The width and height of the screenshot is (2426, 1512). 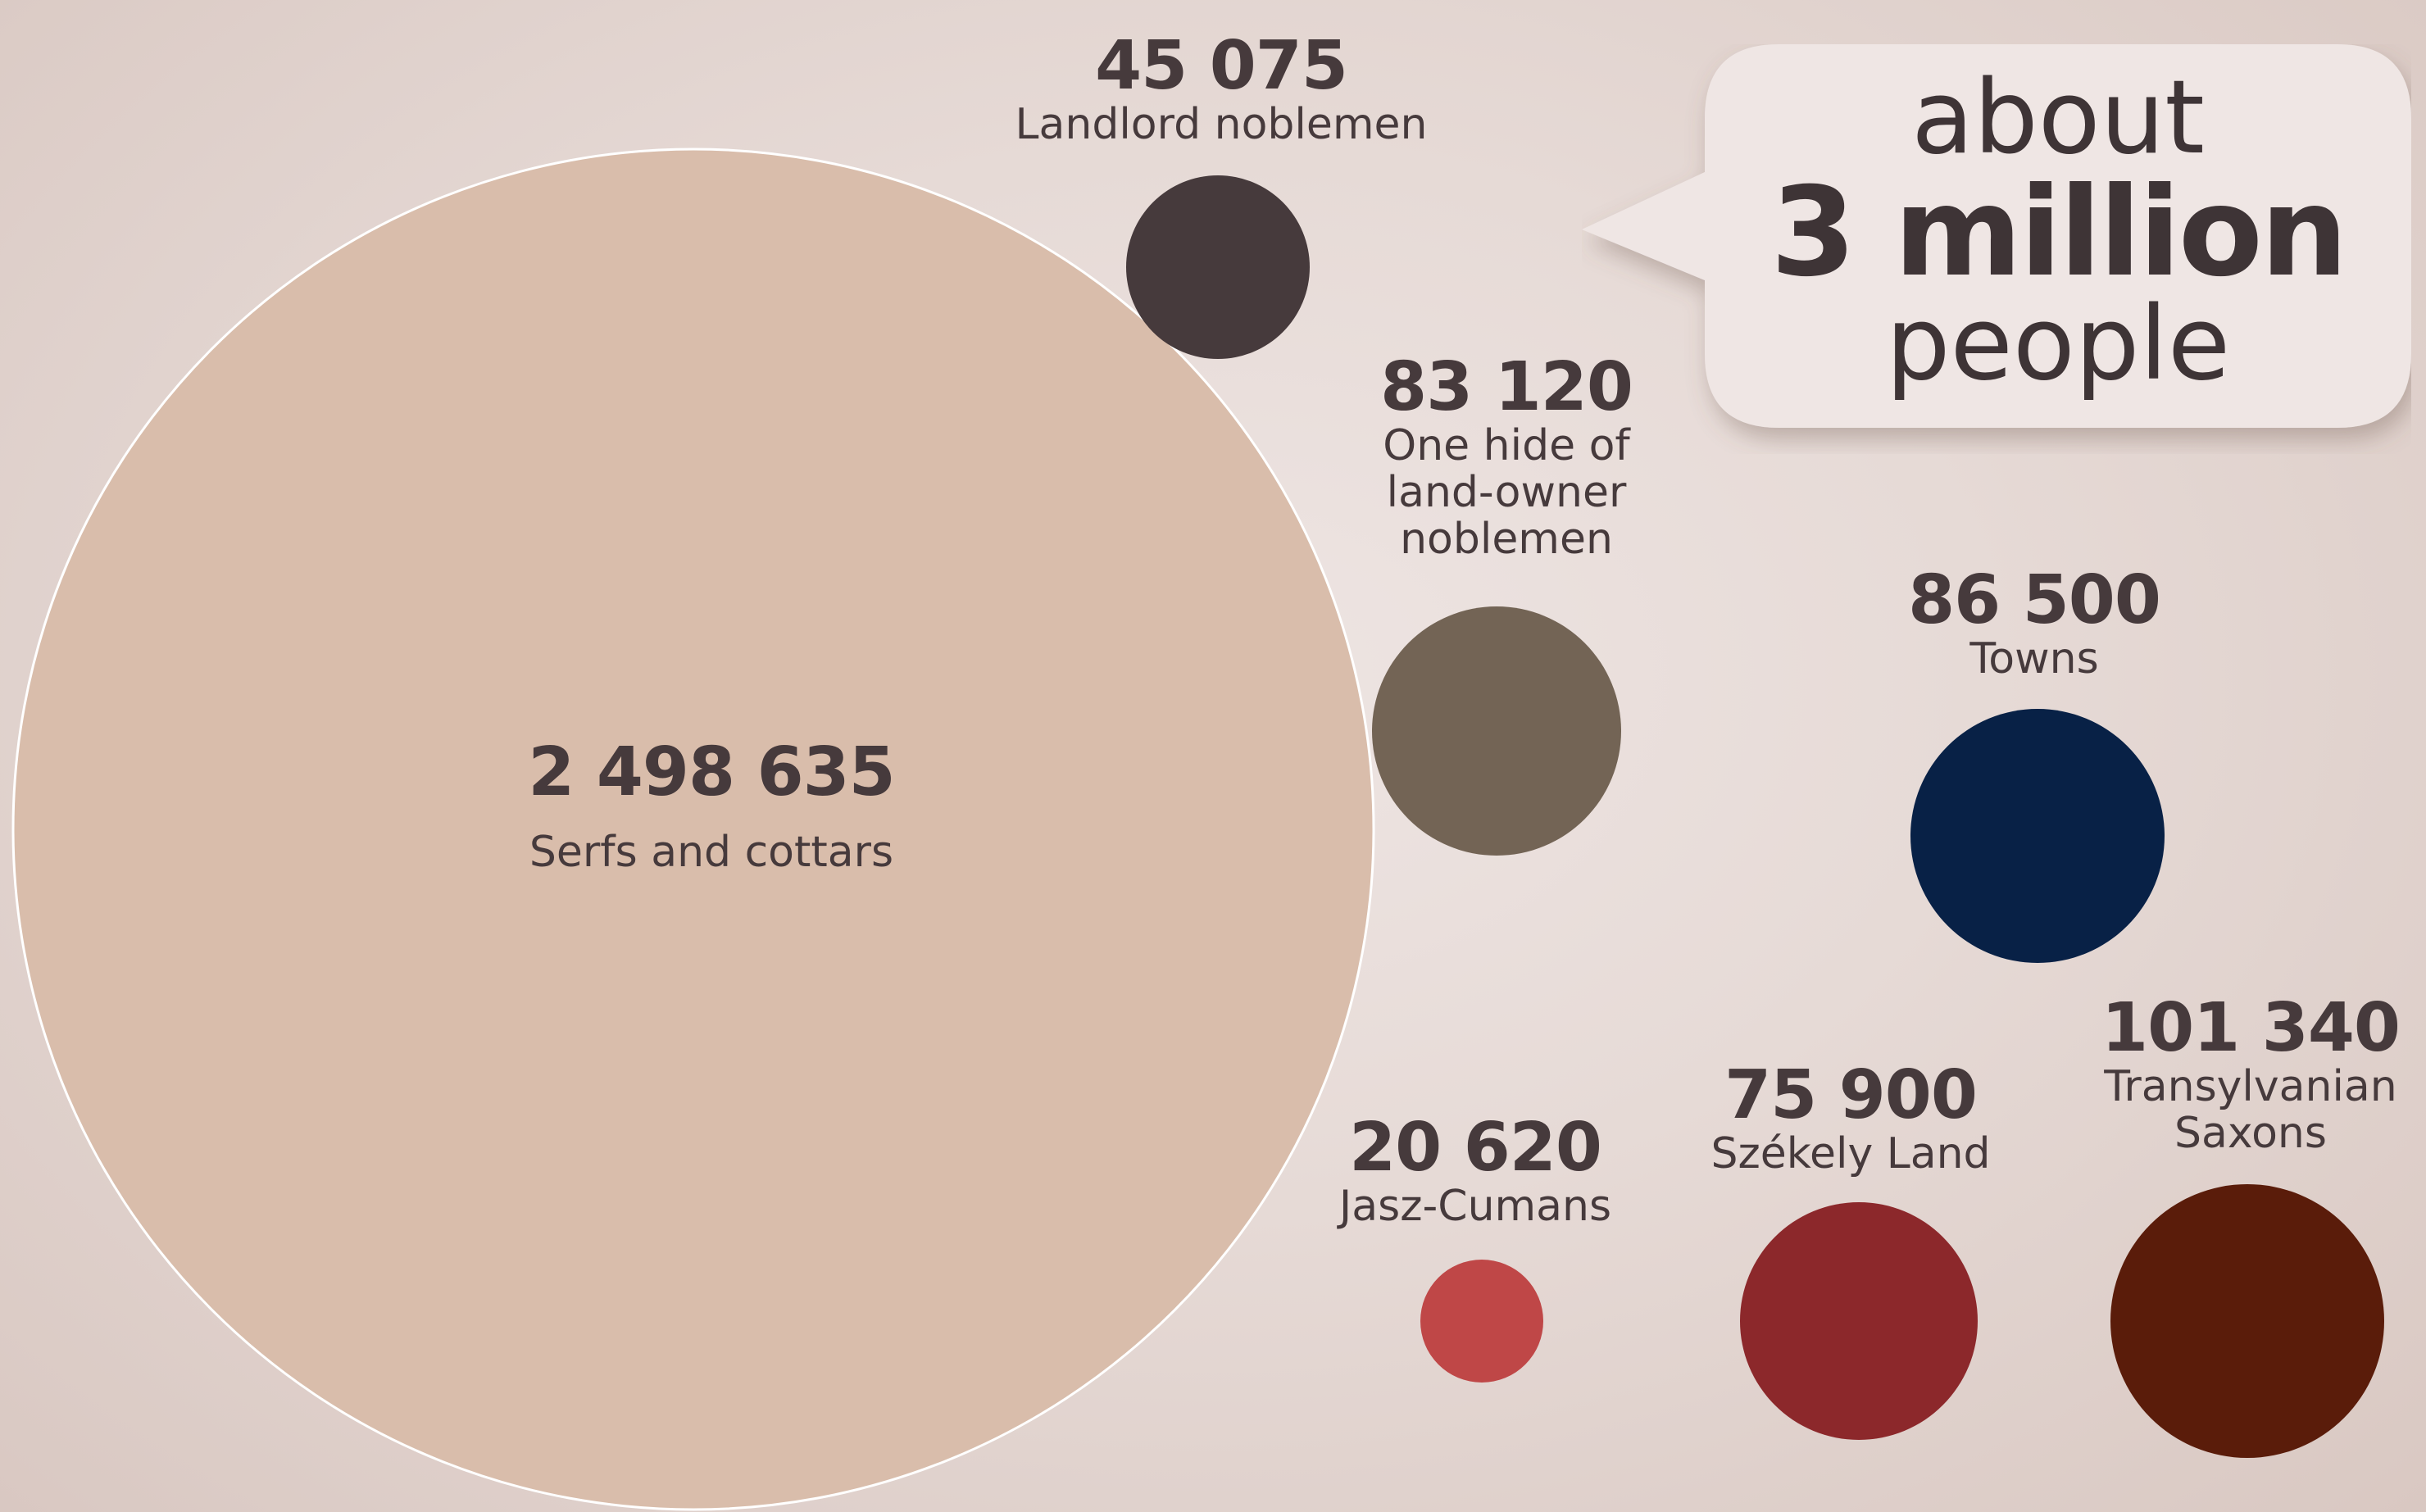 I want to click on value-saxons: 101 340, so click(x=2251, y=1028).